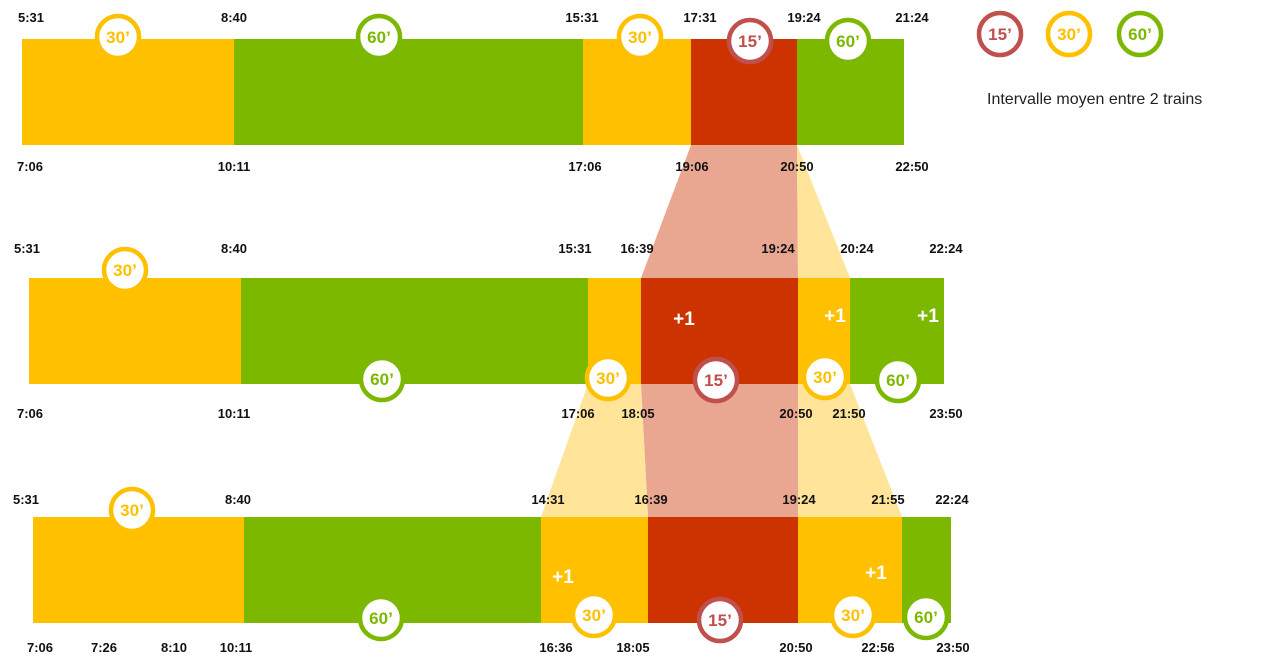  What do you see at coordinates (234, 17) in the screenshot?
I see `row-1-top-time: 8:40` at bounding box center [234, 17].